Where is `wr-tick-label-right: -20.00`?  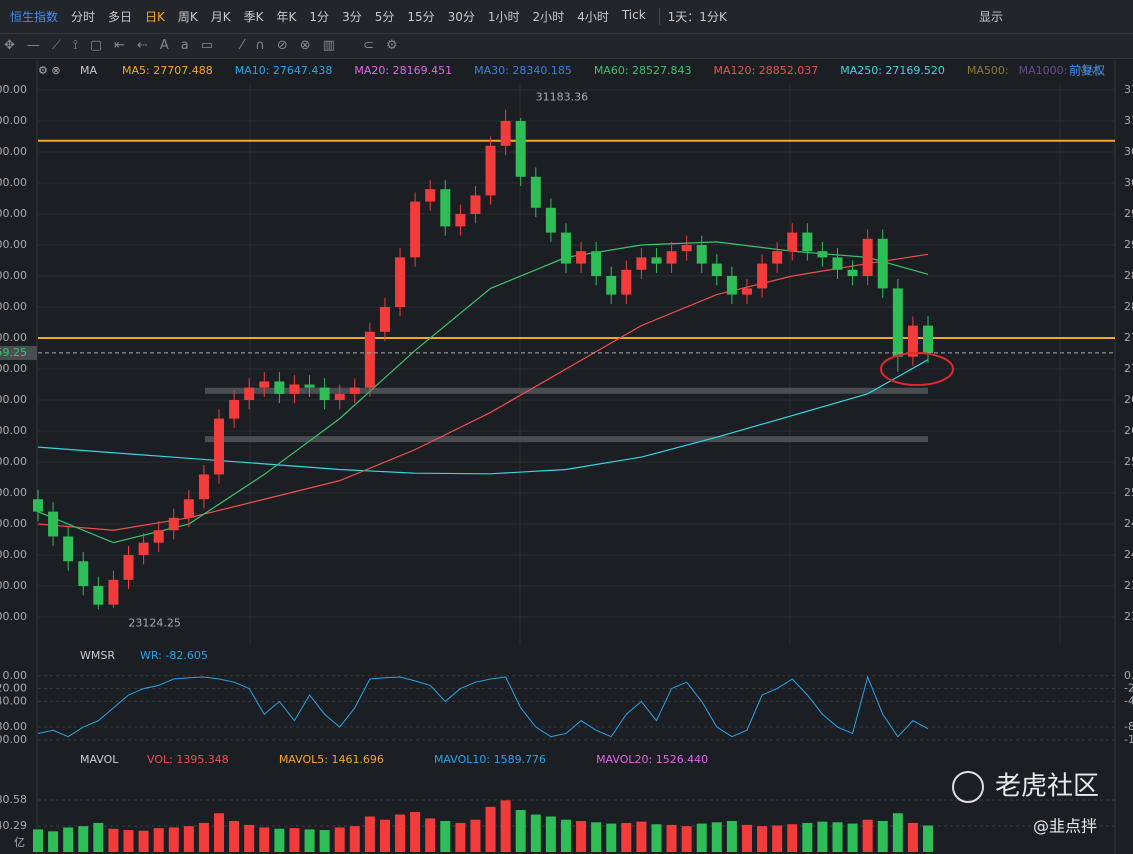 wr-tick-label-right: -20.00 is located at coordinates (1128, 688).